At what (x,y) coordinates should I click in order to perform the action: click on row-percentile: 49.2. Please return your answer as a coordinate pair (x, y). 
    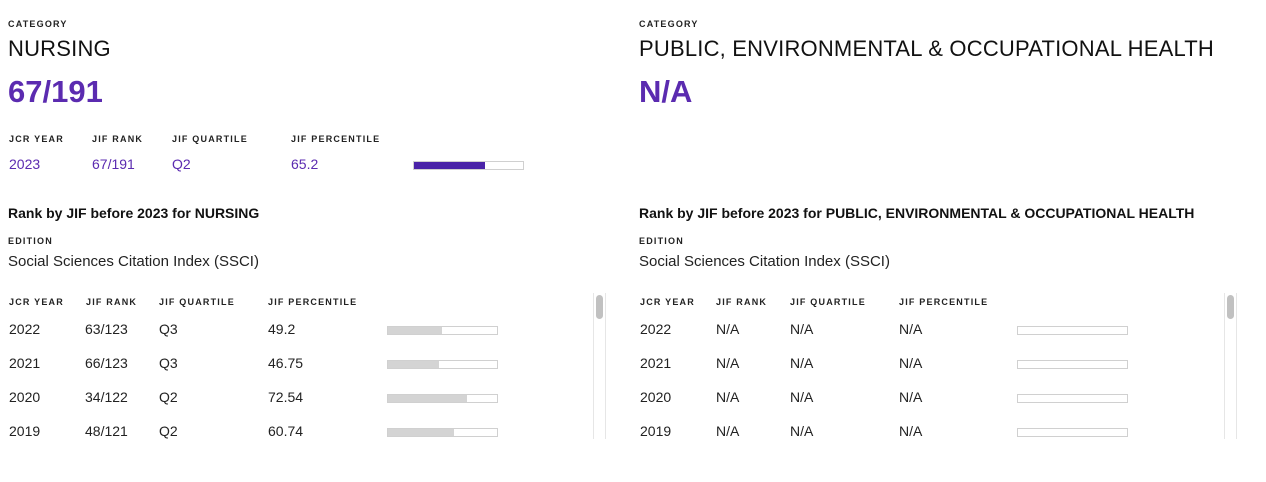
    Looking at the image, I should click on (282, 329).